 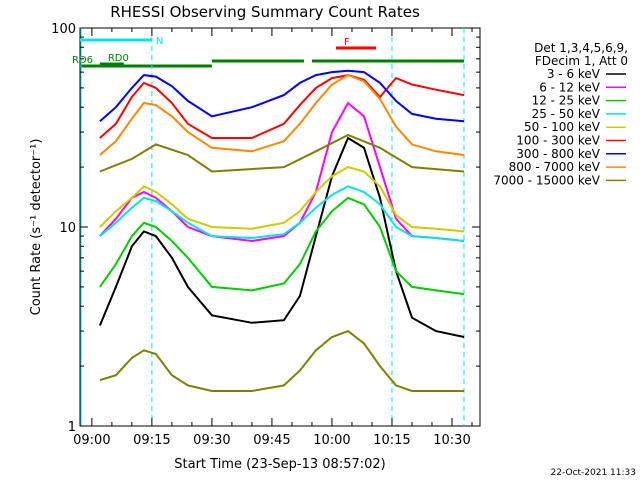 What do you see at coordinates (451, 440) in the screenshot?
I see `x-tick-label: 10:30` at bounding box center [451, 440].